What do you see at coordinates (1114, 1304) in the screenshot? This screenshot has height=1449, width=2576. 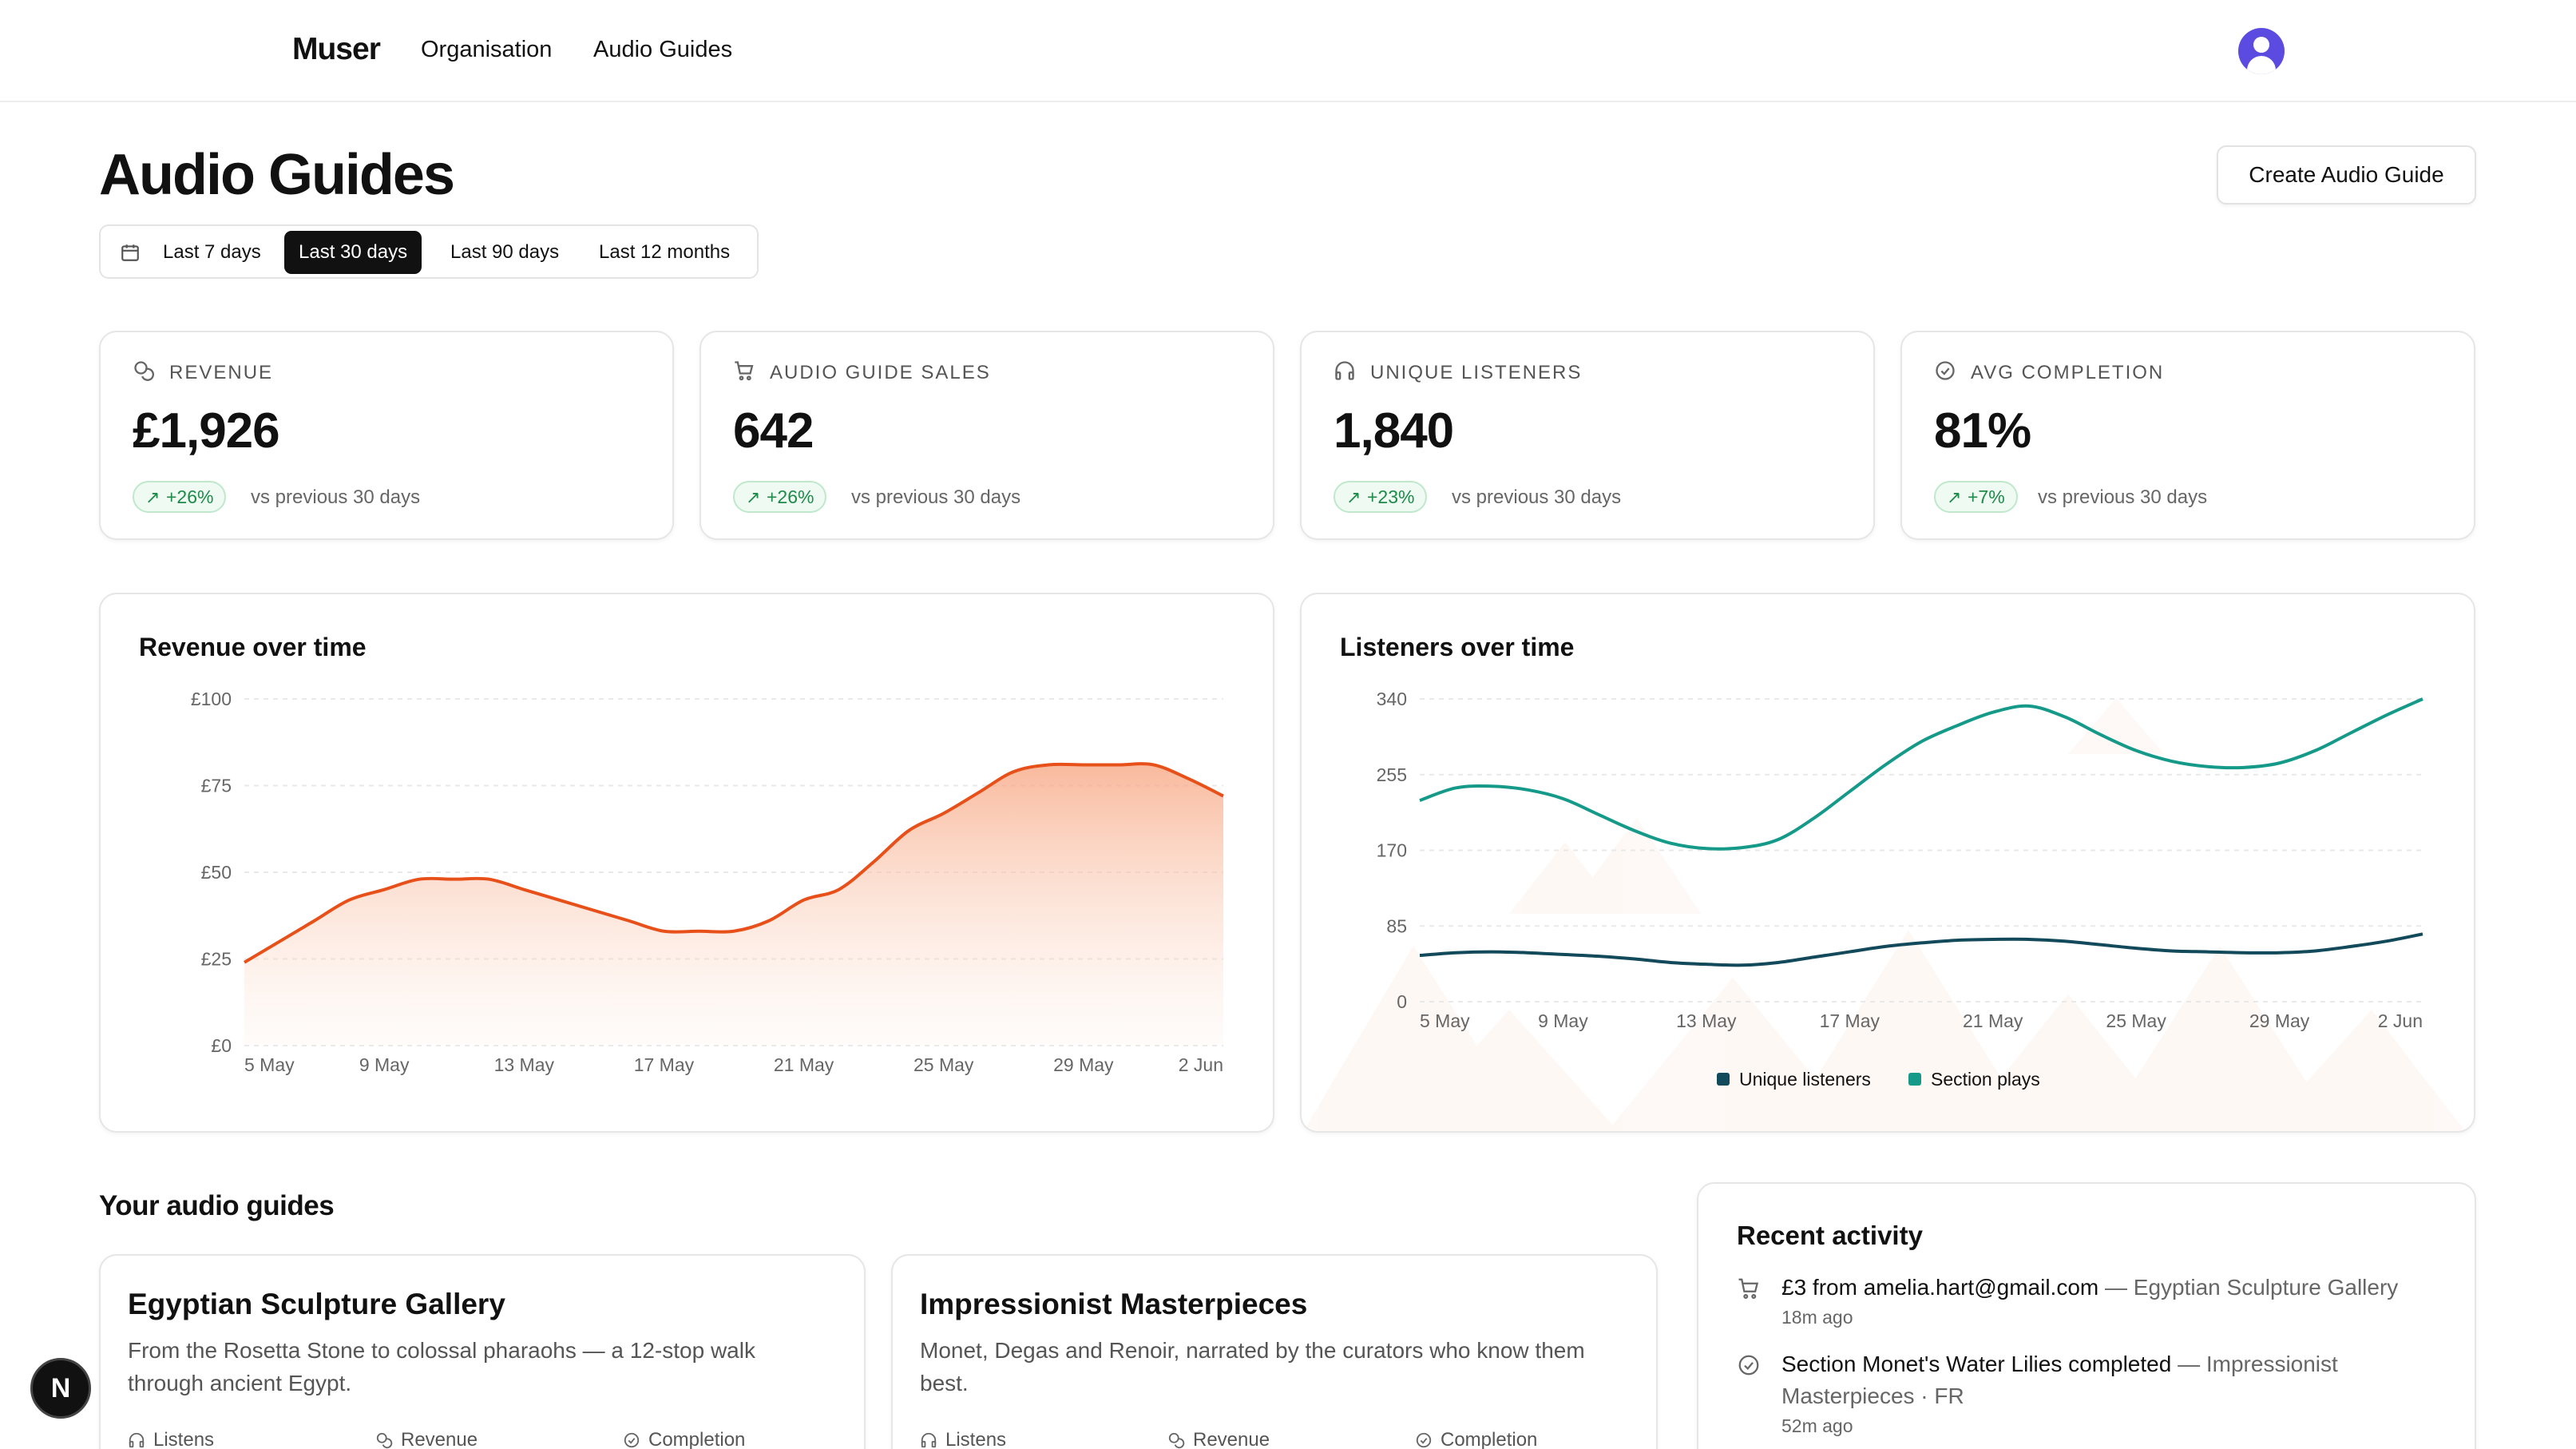 I see `guide-title: Impressionist Masterpieces` at bounding box center [1114, 1304].